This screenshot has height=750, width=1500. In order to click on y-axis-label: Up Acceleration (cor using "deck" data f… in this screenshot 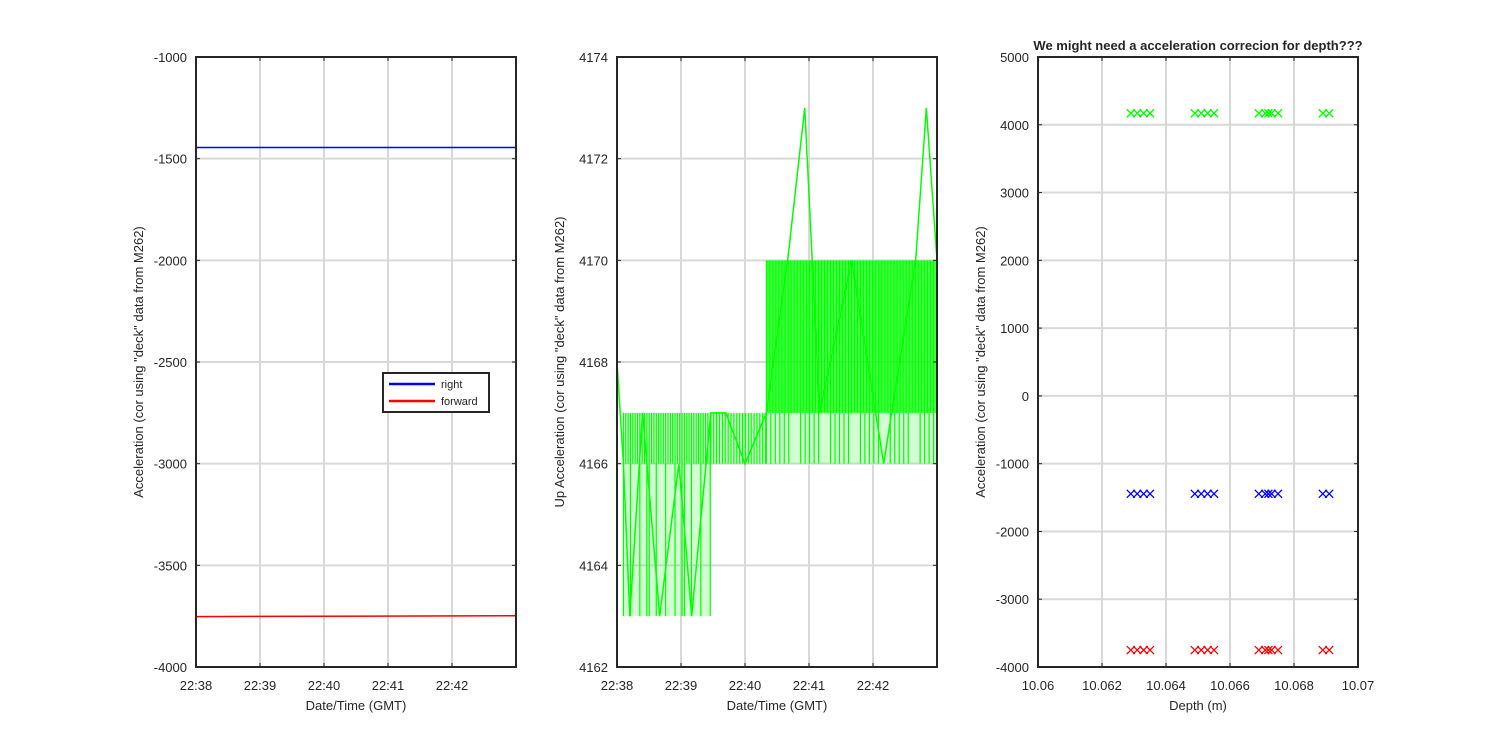, I will do `click(559, 361)`.